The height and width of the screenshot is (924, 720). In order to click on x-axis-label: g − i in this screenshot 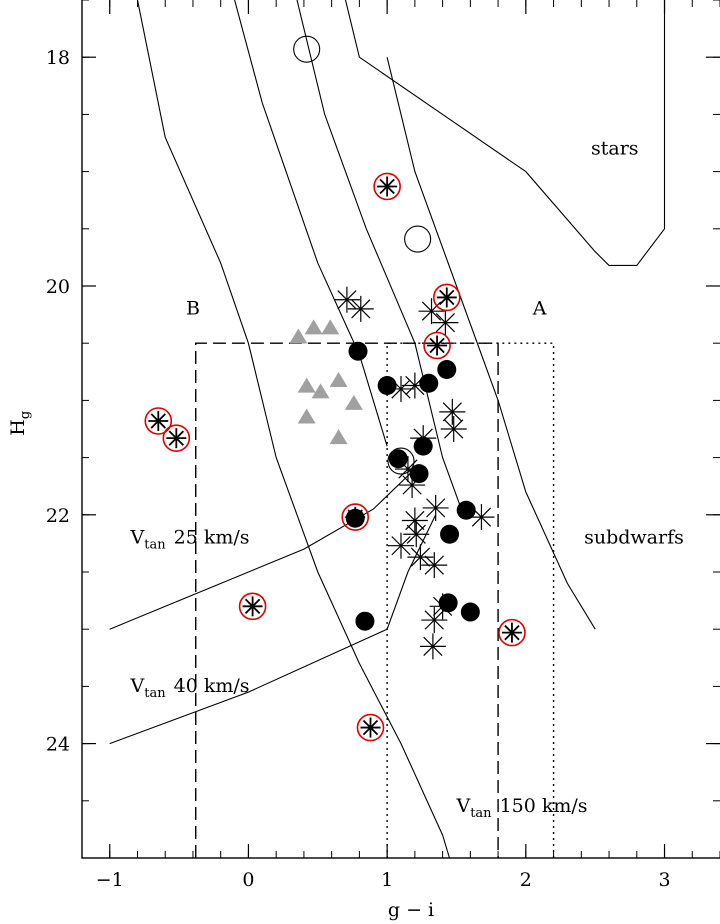, I will do `click(411, 910)`.